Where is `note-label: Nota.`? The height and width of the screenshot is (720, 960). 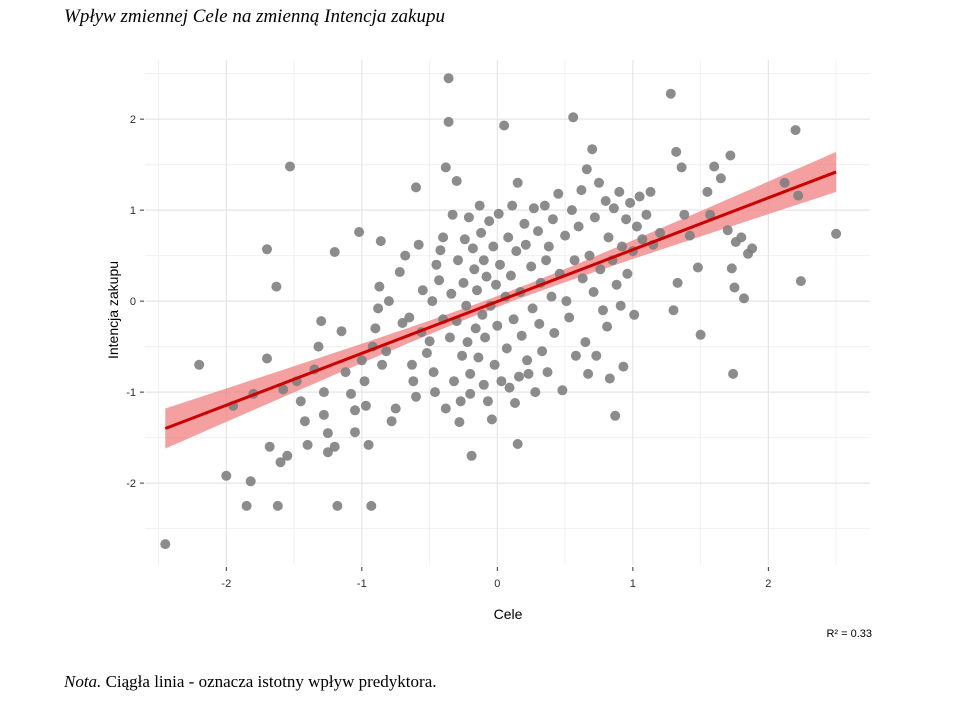 note-label: Nota. is located at coordinates (83, 681).